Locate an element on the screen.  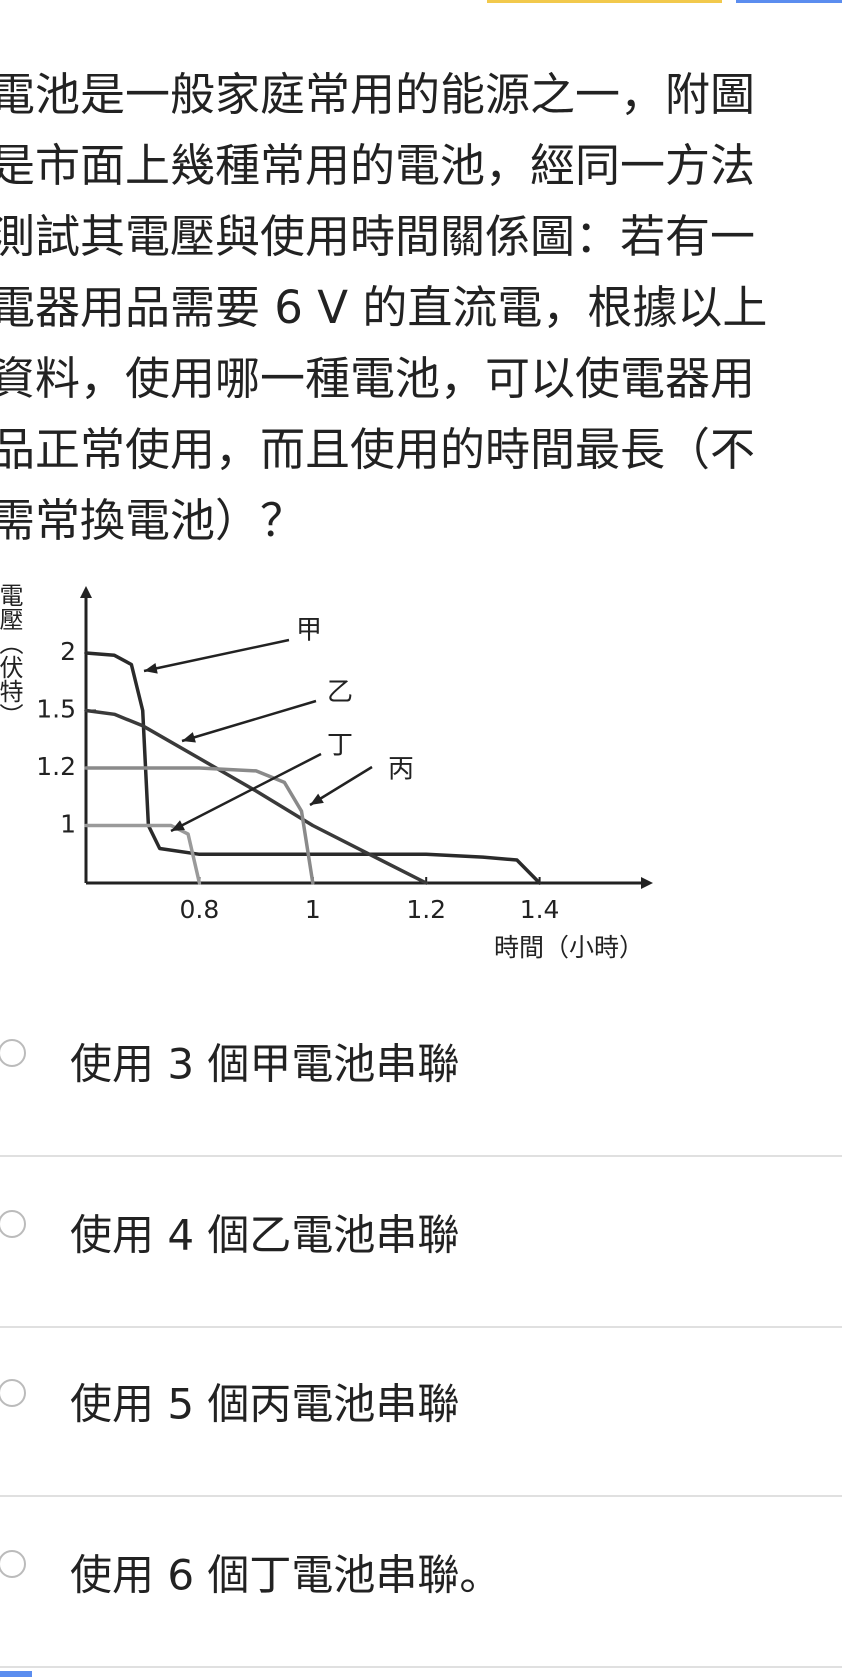
bottom-indicator is located at coordinates (16, 1674).